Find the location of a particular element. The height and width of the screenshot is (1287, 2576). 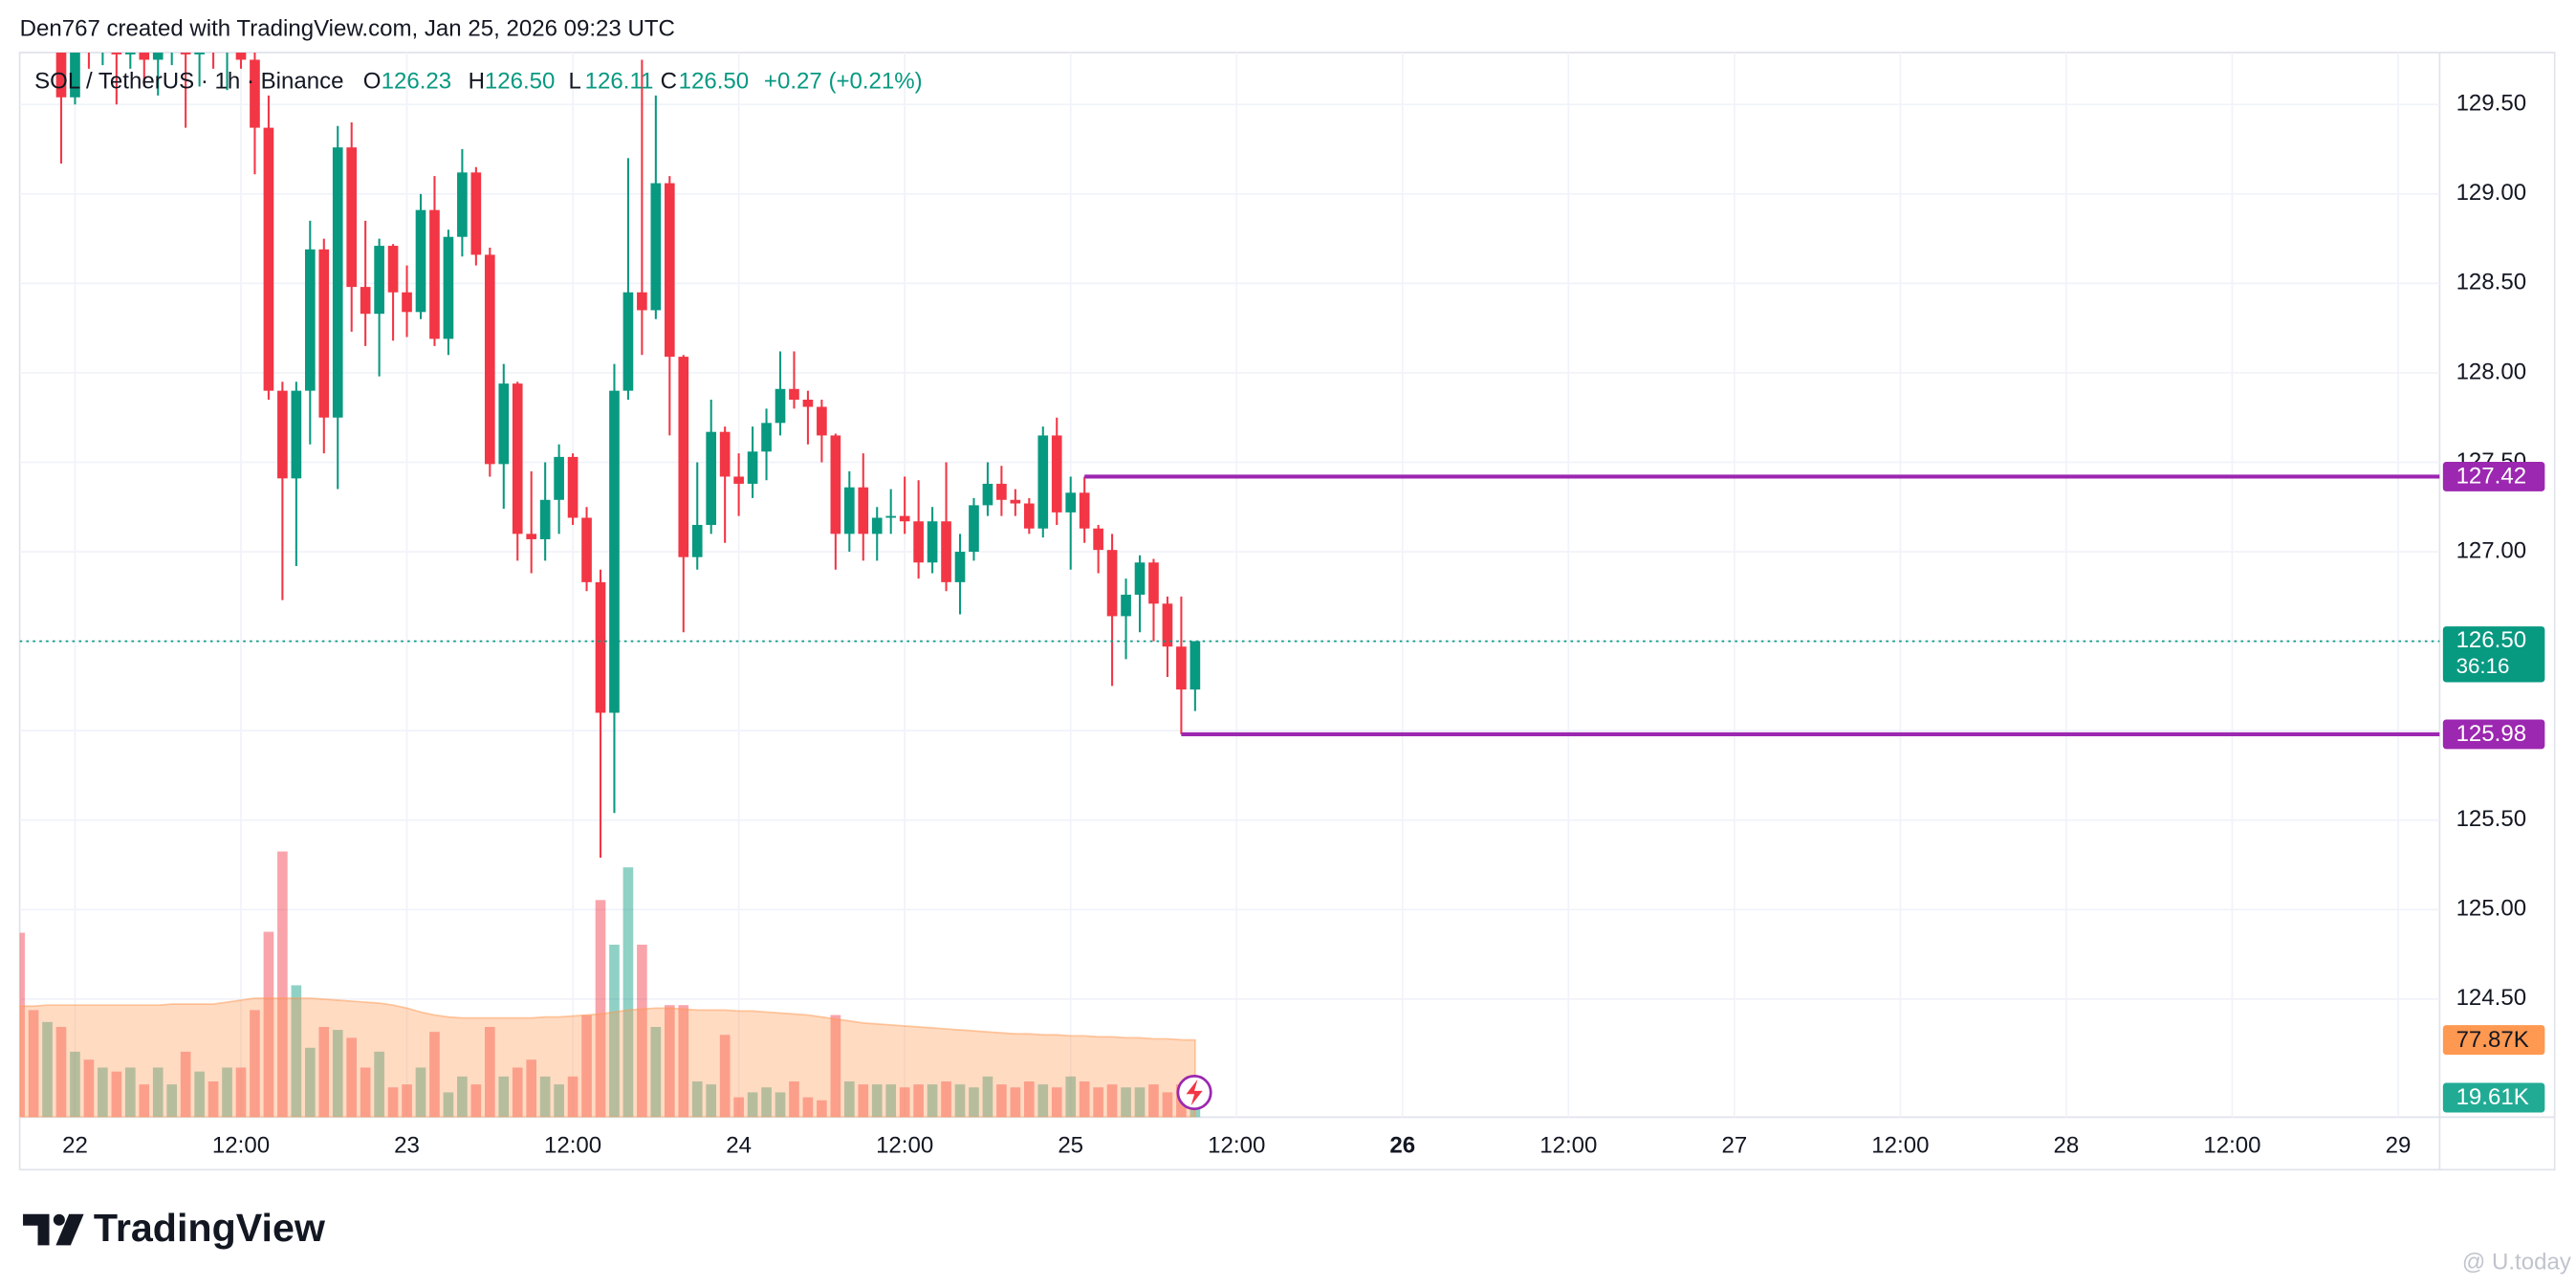

volume-label: 19.61K is located at coordinates (2492, 1097).